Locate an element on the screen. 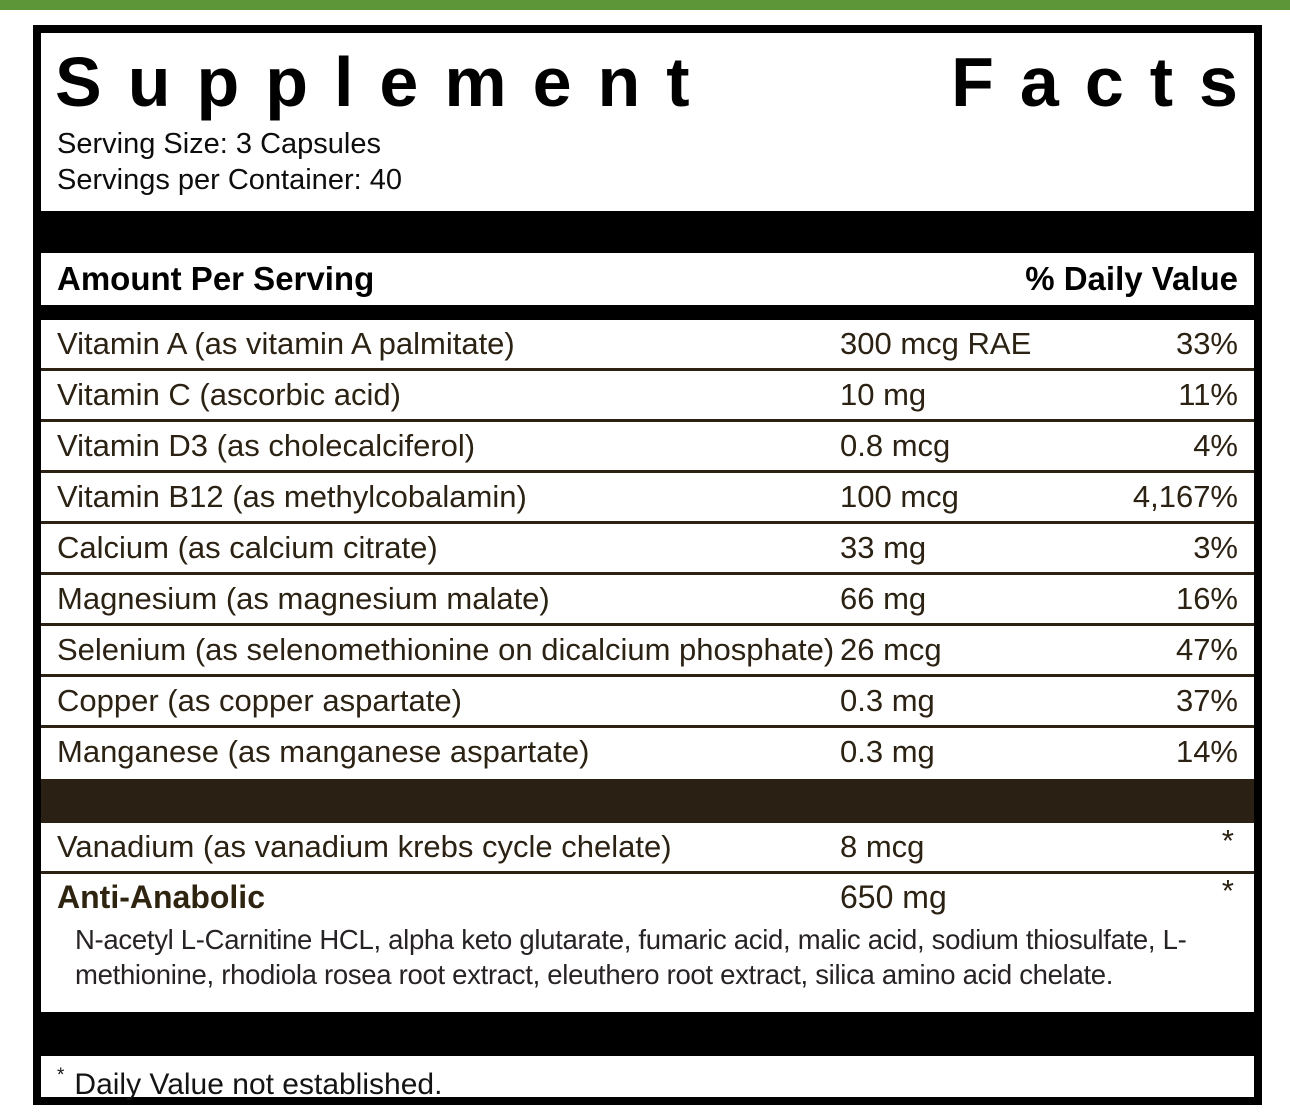  nutrient-name: Vitamin C (ascorbic acid) is located at coordinates (229, 395).